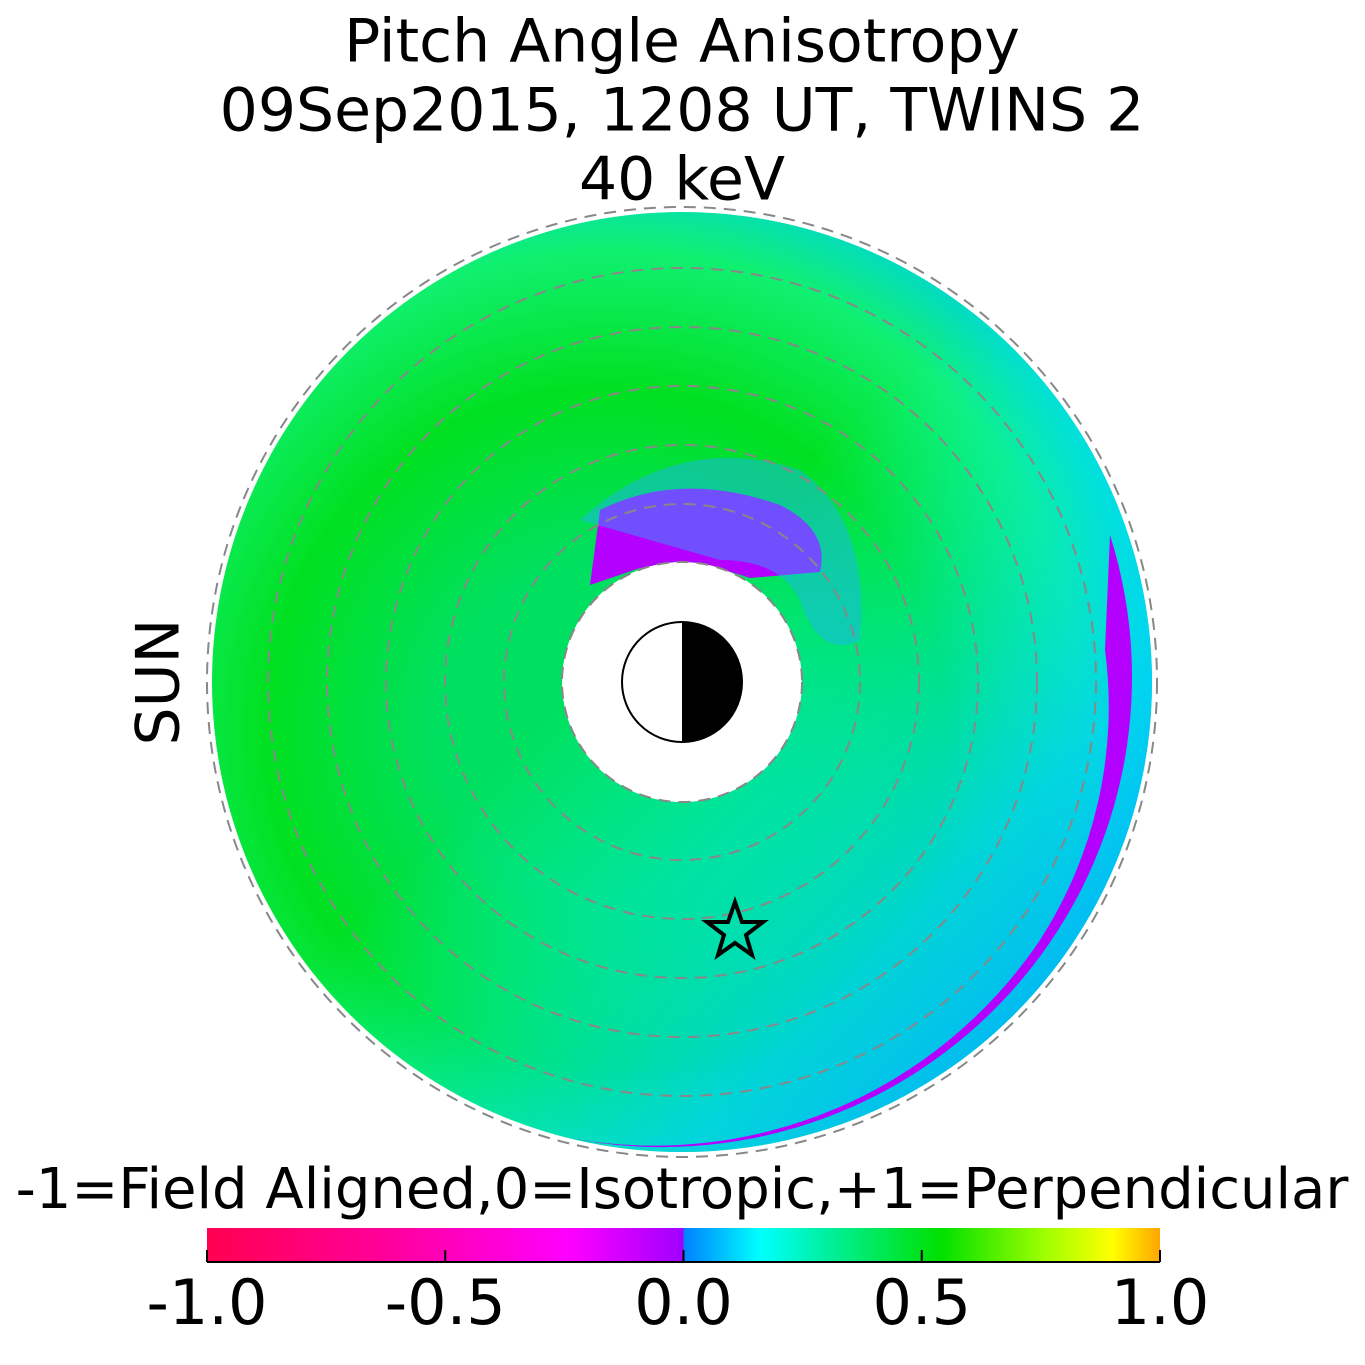 This screenshot has height=1365, width=1365. I want to click on tick-label: -1.0, so click(207, 1302).